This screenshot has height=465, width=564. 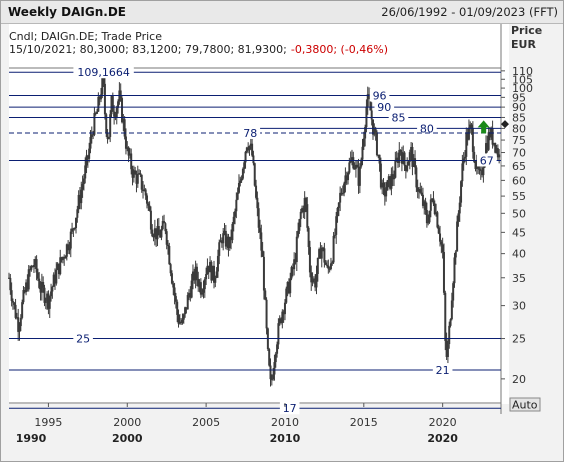 What do you see at coordinates (519, 254) in the screenshot?
I see `y-tick-label: 40` at bounding box center [519, 254].